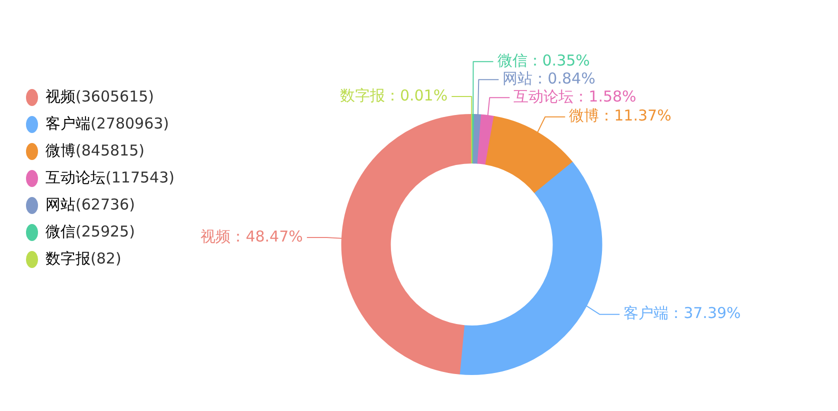 This screenshot has height=411, width=838. I want to click on category-label: 互动论坛：1.58%, so click(575, 97).